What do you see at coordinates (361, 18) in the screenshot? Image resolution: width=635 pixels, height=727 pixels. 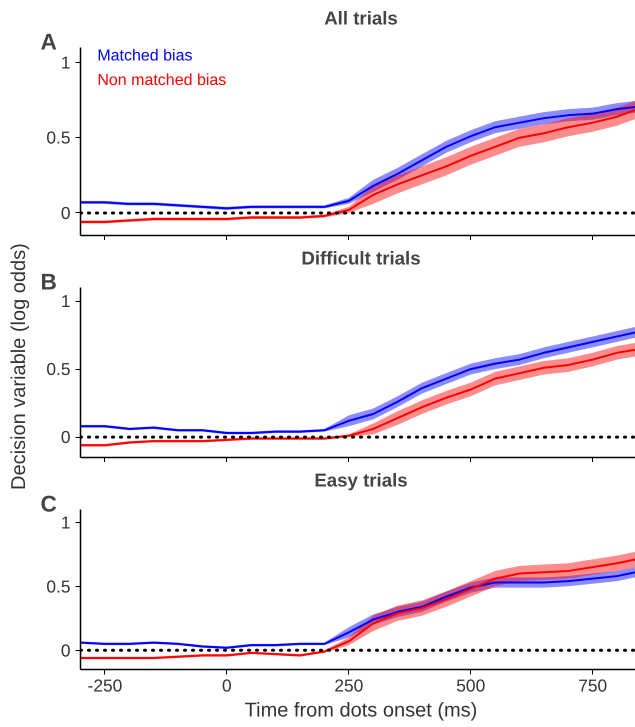 I see `chart-title: All trials` at bounding box center [361, 18].